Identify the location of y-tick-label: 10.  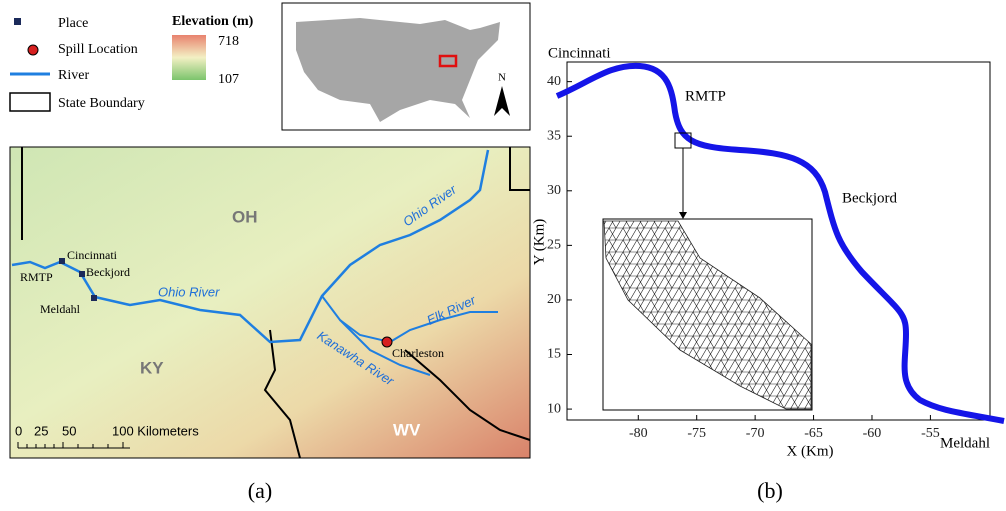
(554, 408).